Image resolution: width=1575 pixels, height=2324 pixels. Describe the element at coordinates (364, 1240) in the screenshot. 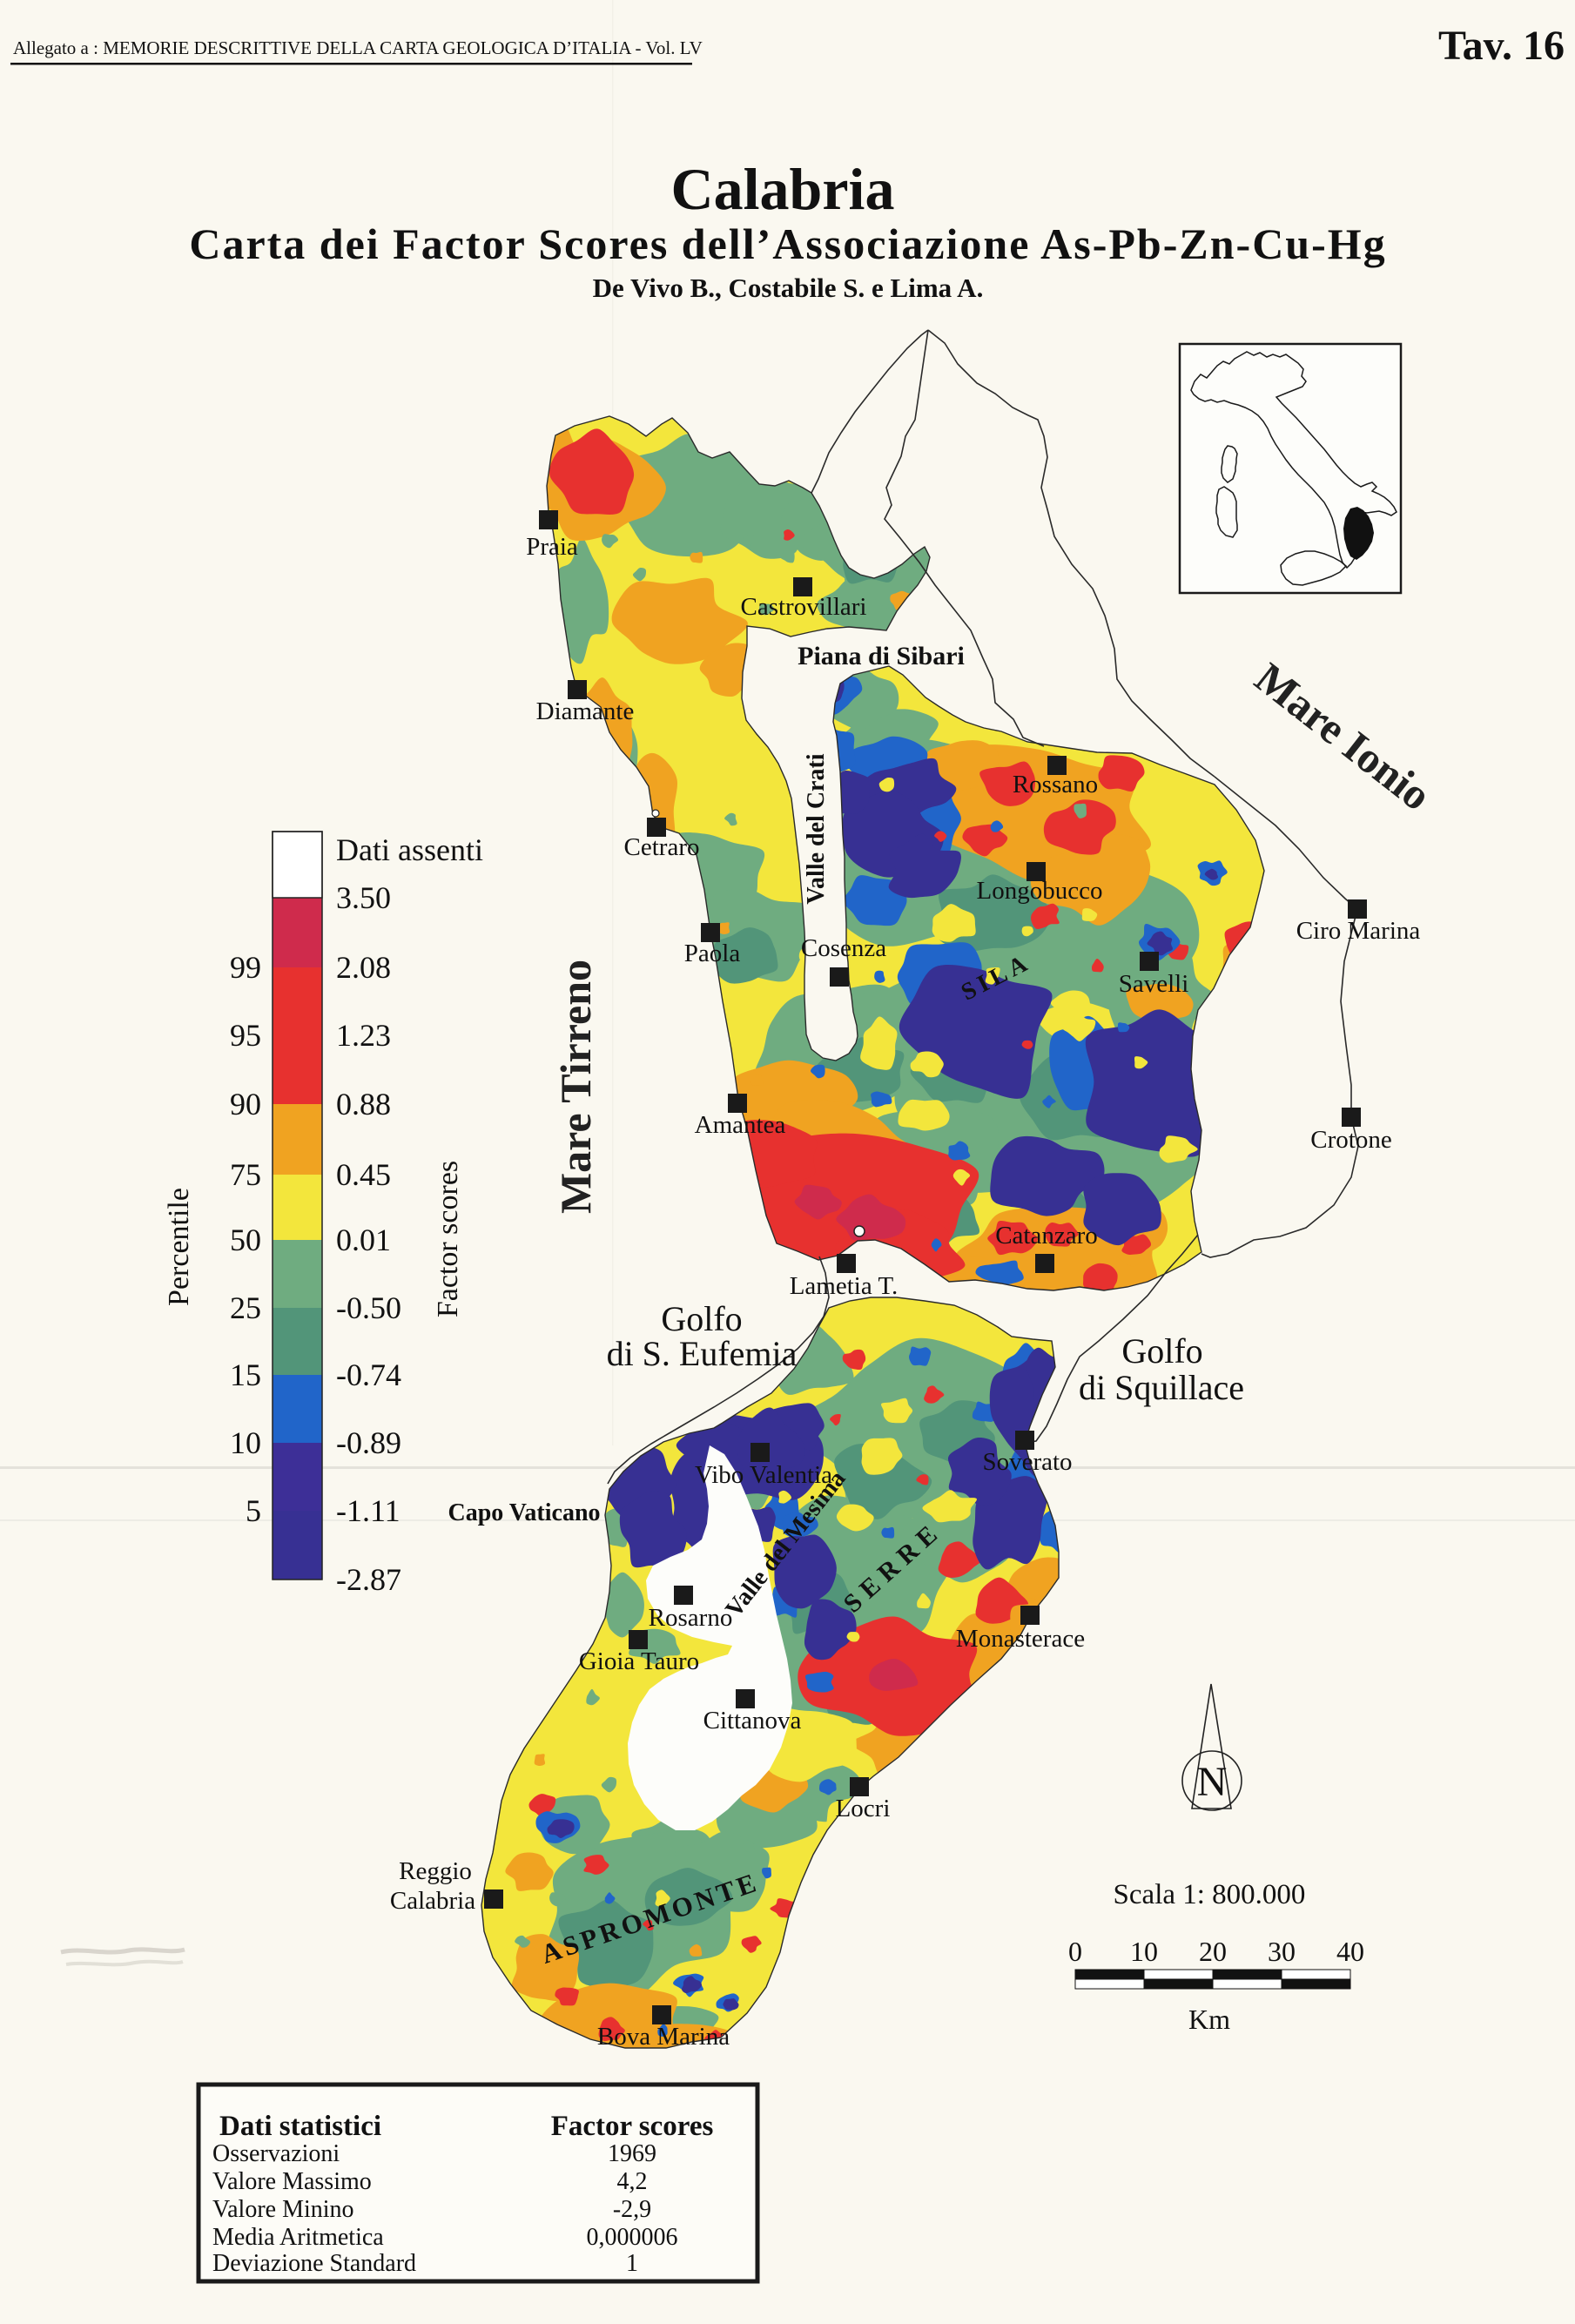

I see `svg-text: 0.01` at that location.